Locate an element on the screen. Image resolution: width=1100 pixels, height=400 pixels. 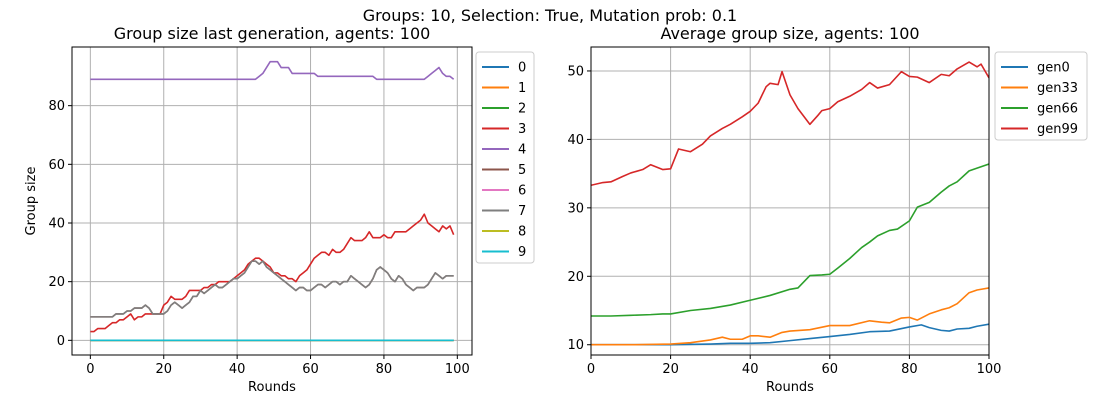
legend: 0 1 2 3 4 5 6 7 8 9 is located at coordinates (505, 157).